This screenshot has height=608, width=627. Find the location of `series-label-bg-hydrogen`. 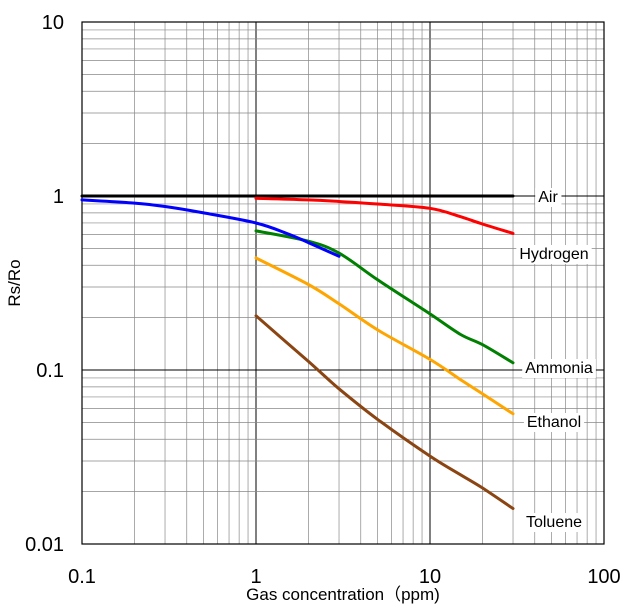

series-label-bg-hydrogen is located at coordinates (554, 254).